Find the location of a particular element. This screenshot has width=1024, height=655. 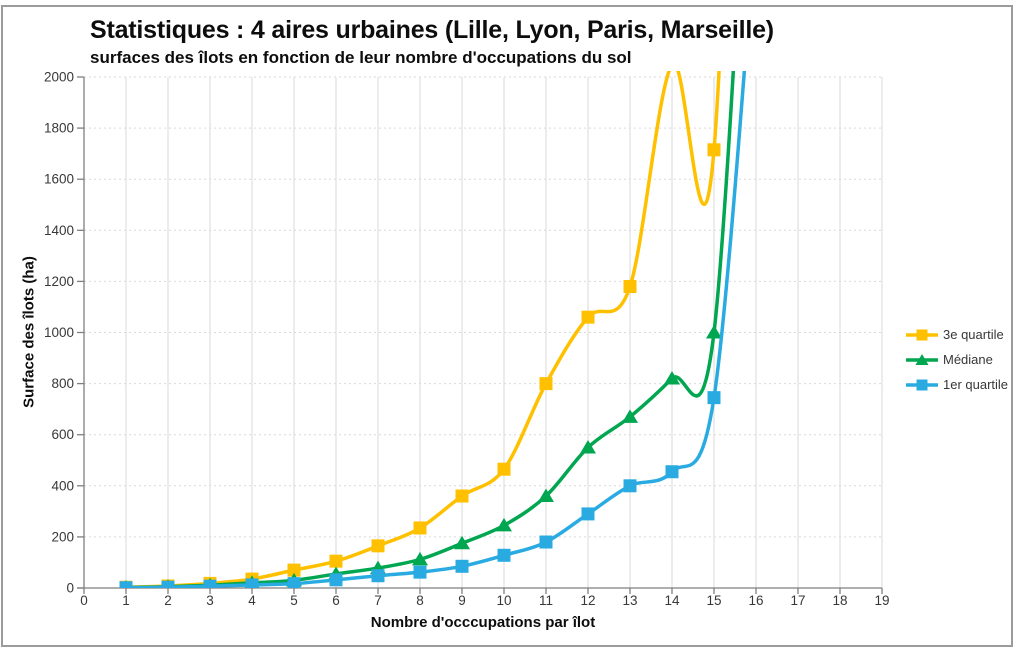

legend-item-m-diane: Médiane is located at coordinates (956, 359).